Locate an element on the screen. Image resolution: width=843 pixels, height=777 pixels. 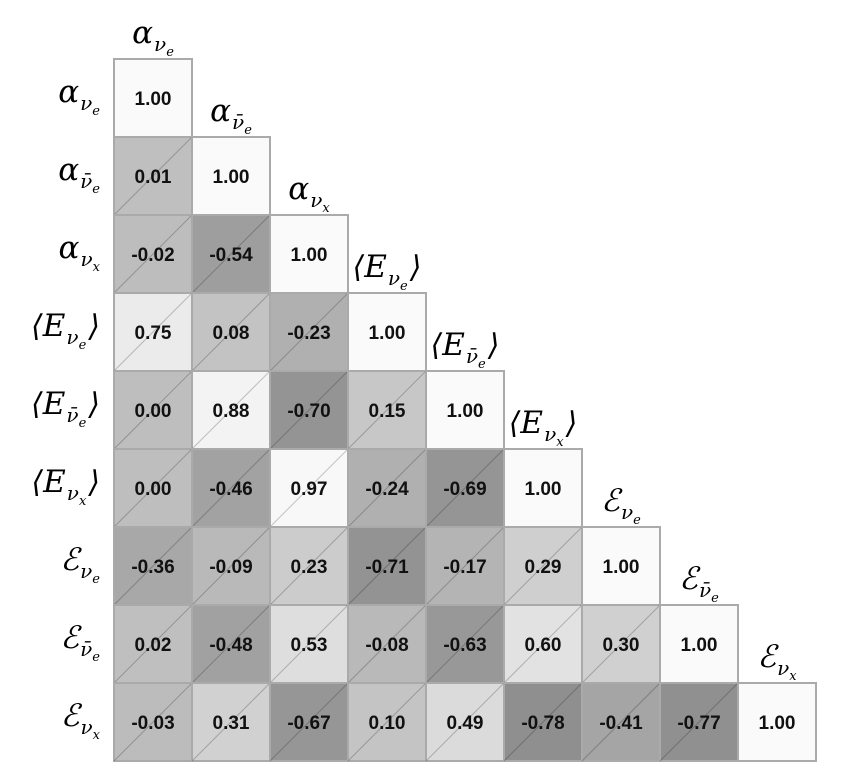
cell-value: -0.17 is located at coordinates (464, 567).